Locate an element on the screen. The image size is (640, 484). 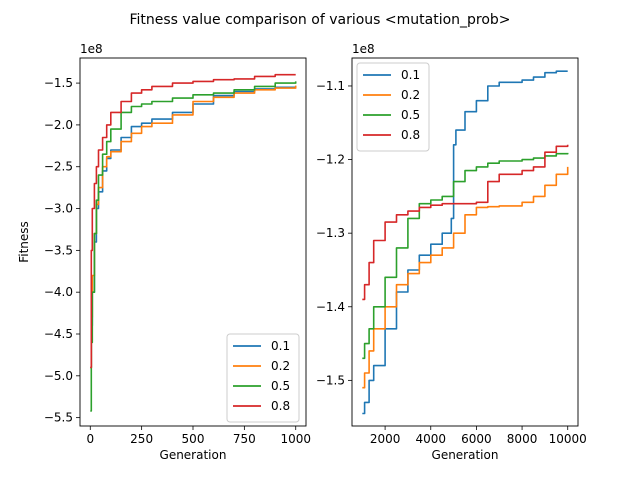
x-tick-label: 6000 is located at coordinates (476, 439).